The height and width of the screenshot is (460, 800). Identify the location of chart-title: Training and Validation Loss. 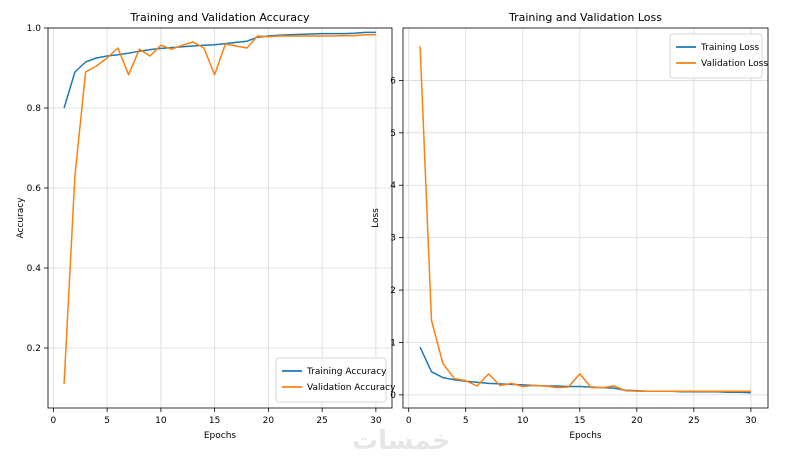
(585, 17).